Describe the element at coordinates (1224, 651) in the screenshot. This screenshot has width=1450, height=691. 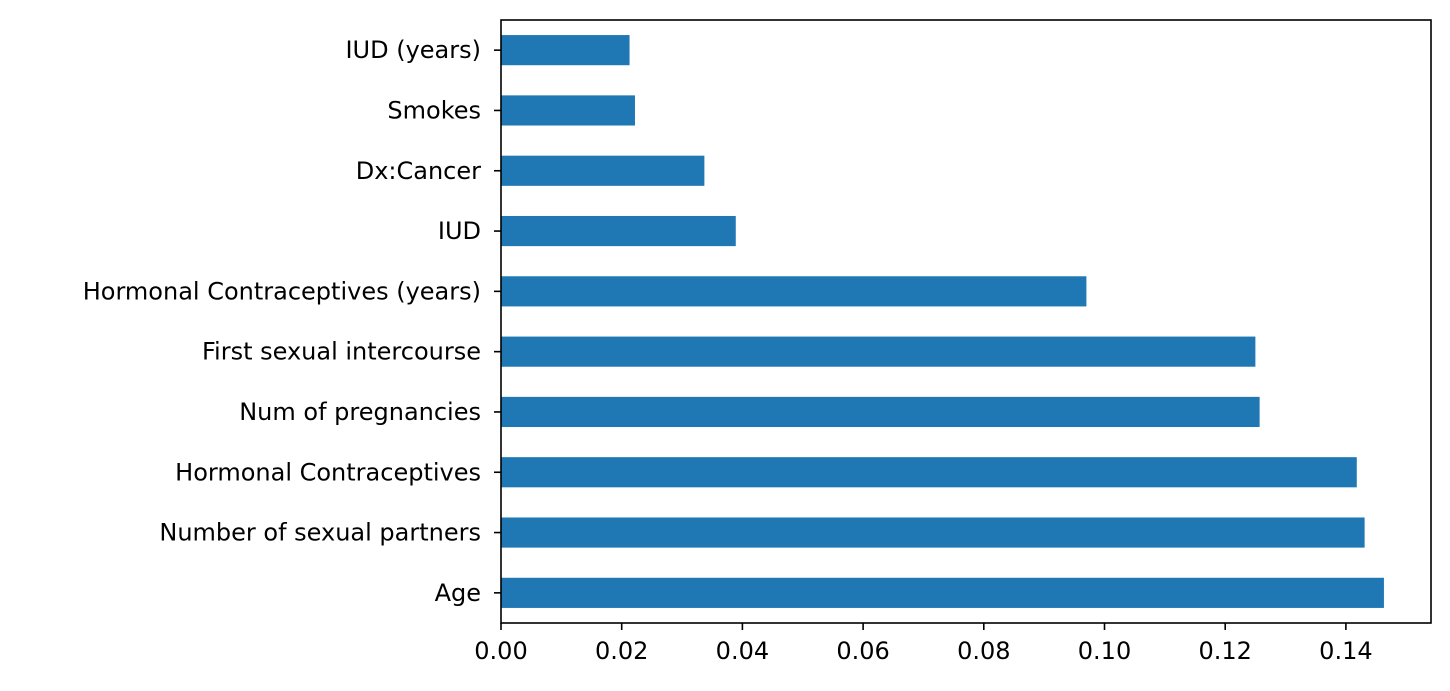
I see `x-tick-label: 0.12` at that location.